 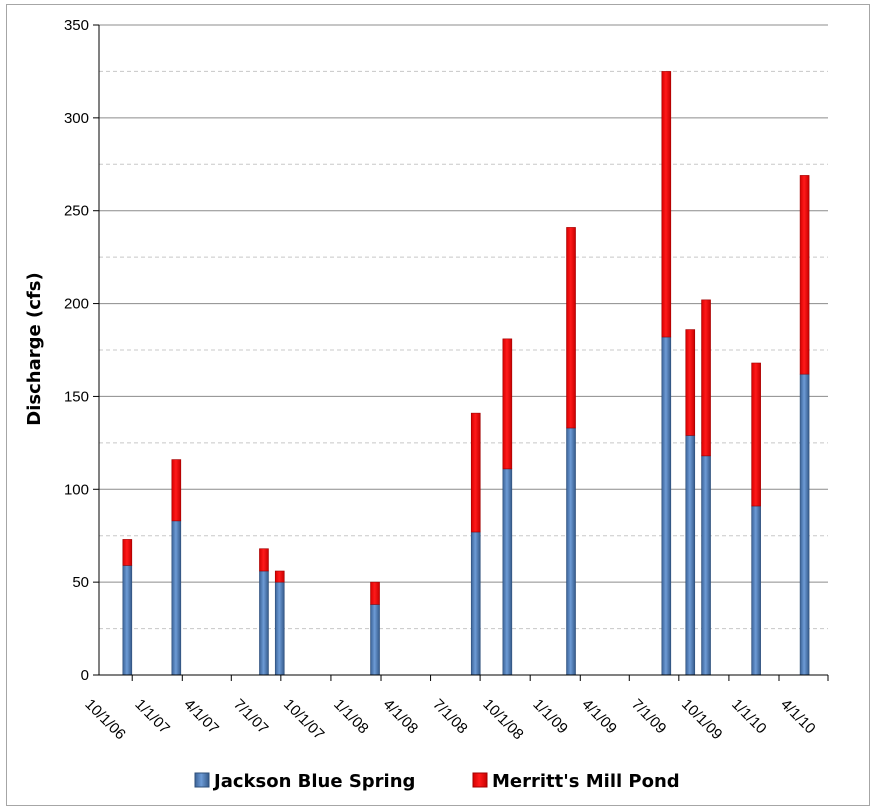 I want to click on y-tick-label: 50, so click(x=80, y=582).